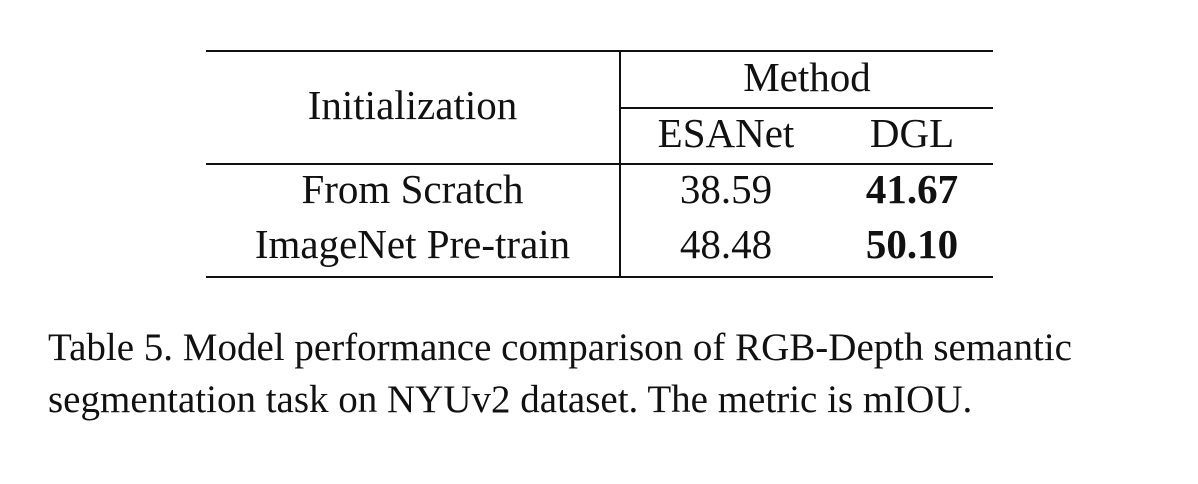 This screenshot has height=484, width=1198. I want to click on header-dgl: DGL, so click(912, 133).